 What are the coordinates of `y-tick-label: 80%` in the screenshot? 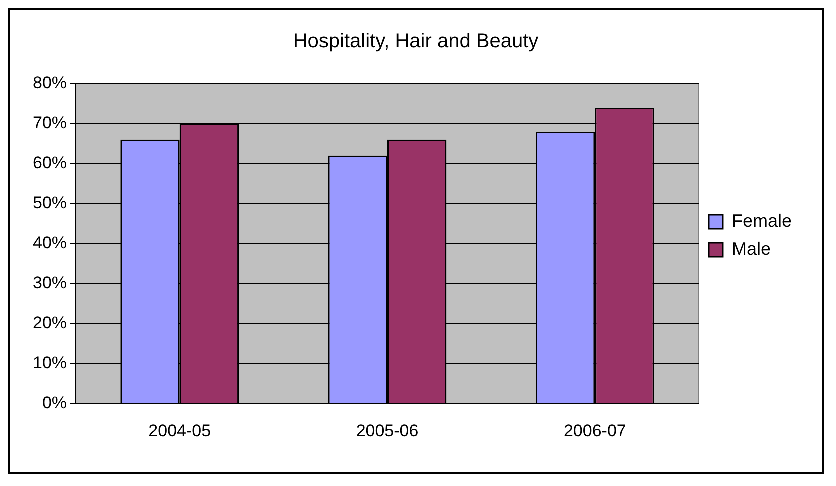 It's located at (50, 83).